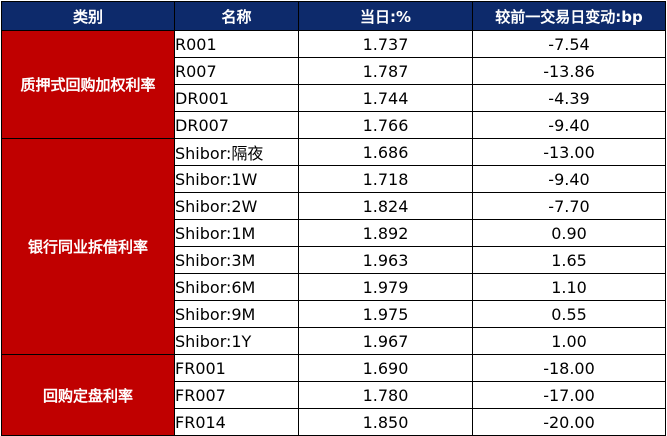 This screenshot has width=667, height=436. I want to click on rate-change: -7.70, so click(569, 206).